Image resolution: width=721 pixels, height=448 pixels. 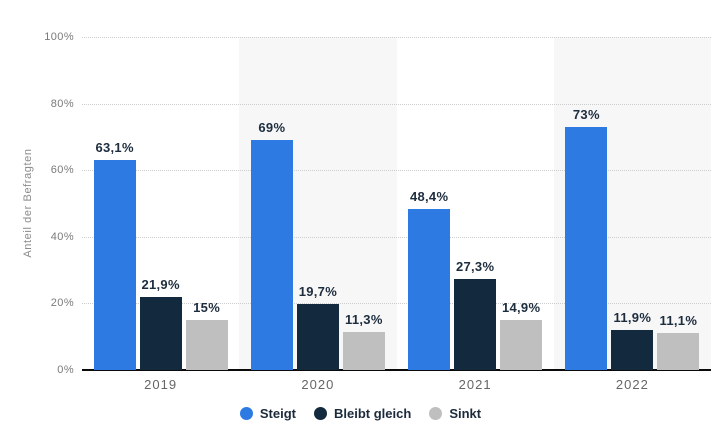 I want to click on bar-value-label: 21,9%, so click(x=160, y=285).